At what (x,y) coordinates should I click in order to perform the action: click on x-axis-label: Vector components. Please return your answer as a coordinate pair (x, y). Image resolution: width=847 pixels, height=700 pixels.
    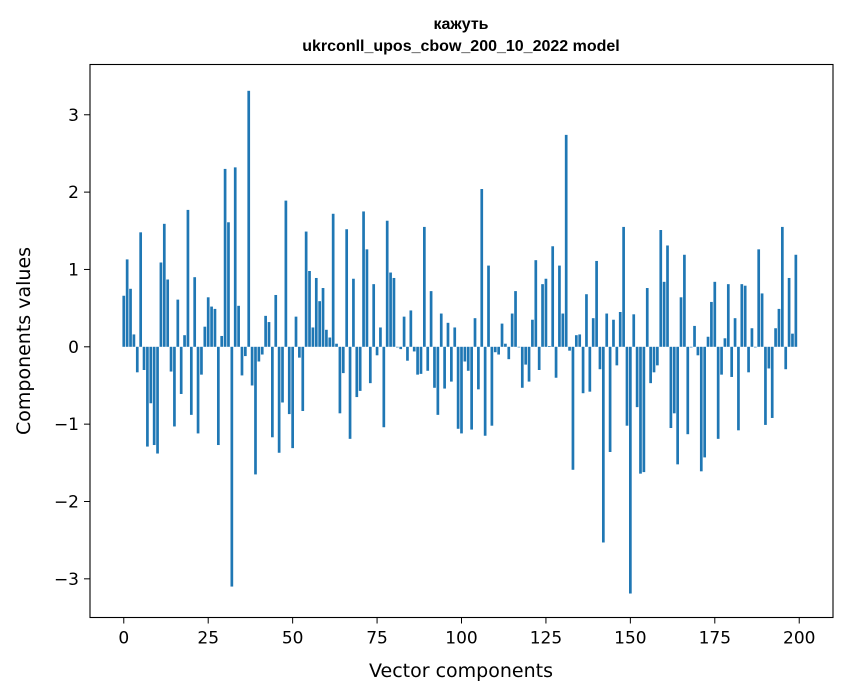
    Looking at the image, I should click on (461, 671).